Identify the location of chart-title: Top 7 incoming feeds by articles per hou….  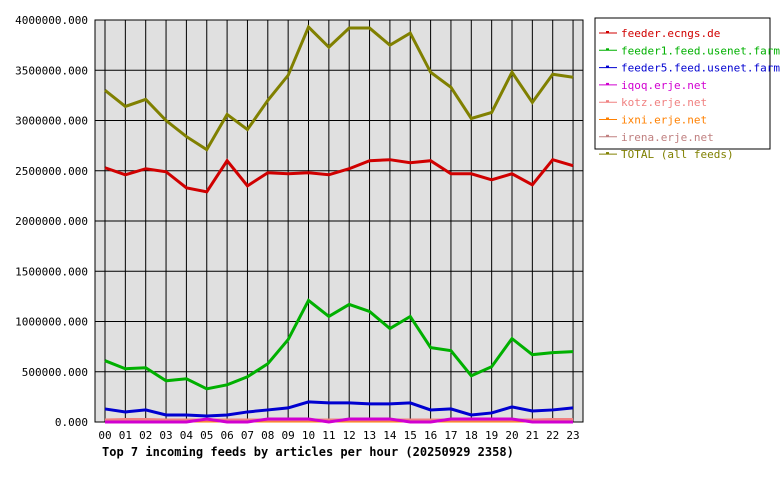
(308, 452).